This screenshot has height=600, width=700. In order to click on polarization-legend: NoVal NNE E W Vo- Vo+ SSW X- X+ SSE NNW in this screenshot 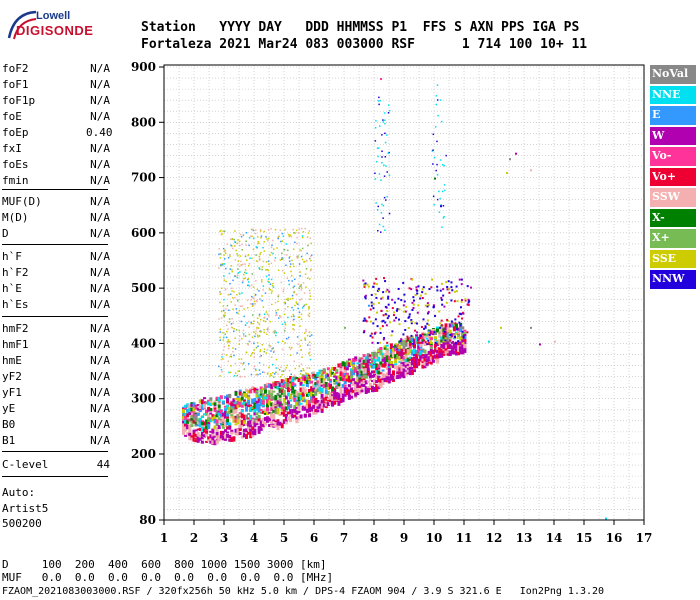, I will do `click(673, 178)`.